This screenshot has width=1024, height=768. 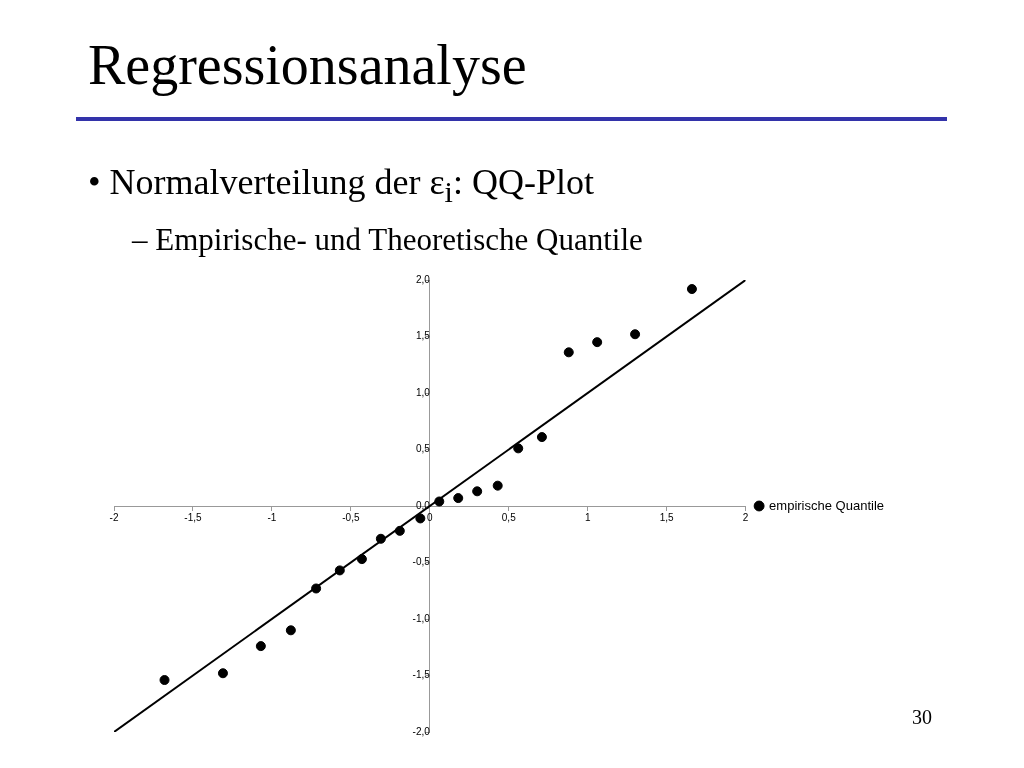 I want to click on y-tick-label: -1,0, so click(x=421, y=618).